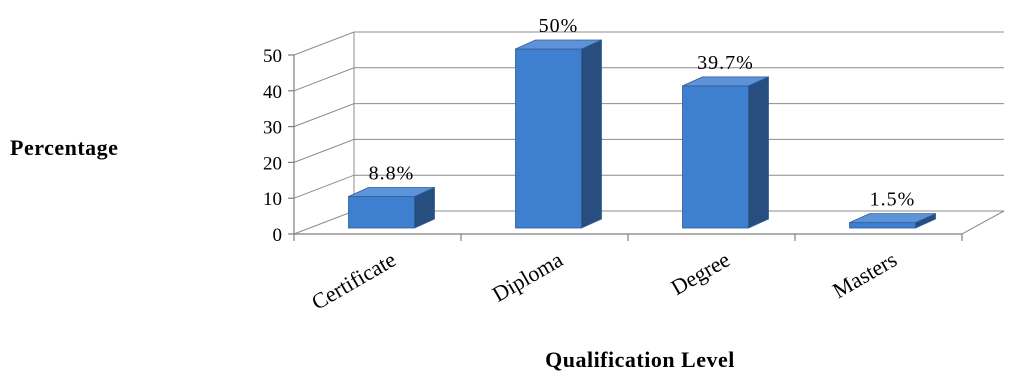 The width and height of the screenshot is (1009, 376). What do you see at coordinates (278, 235) in the screenshot?
I see `y-tick-label: 0` at bounding box center [278, 235].